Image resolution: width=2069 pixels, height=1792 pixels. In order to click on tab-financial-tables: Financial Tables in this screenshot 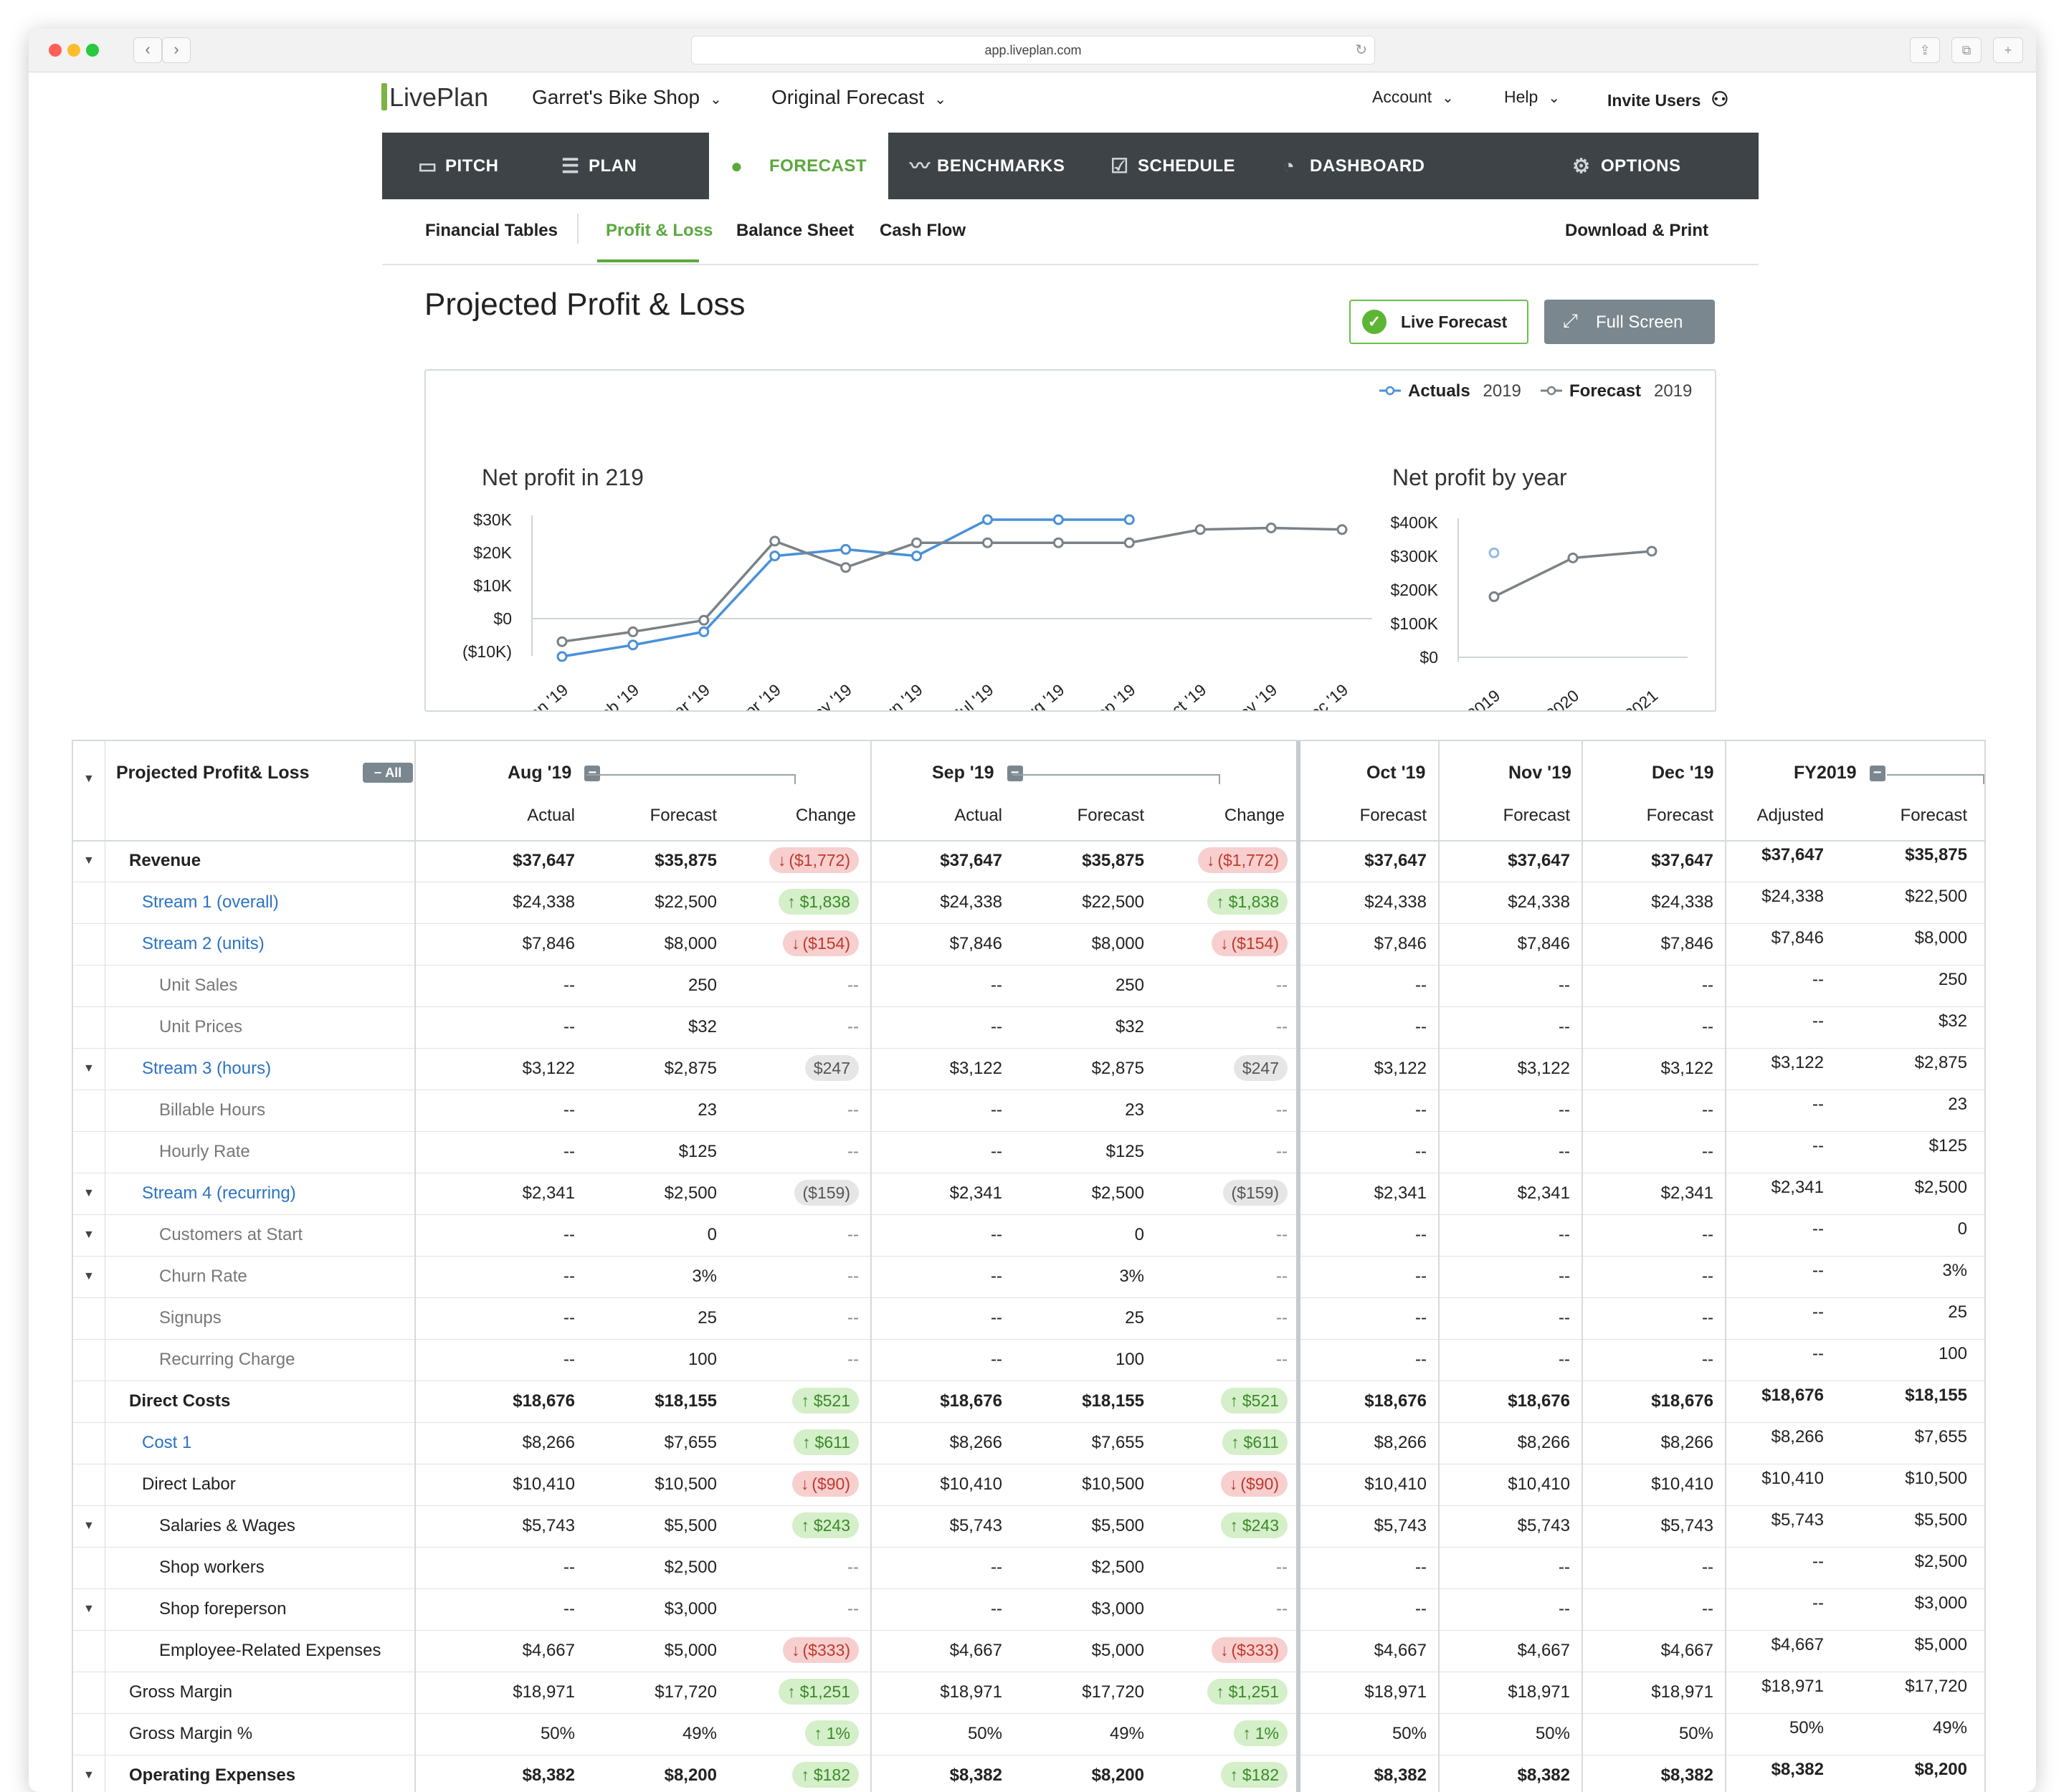, I will do `click(492, 231)`.